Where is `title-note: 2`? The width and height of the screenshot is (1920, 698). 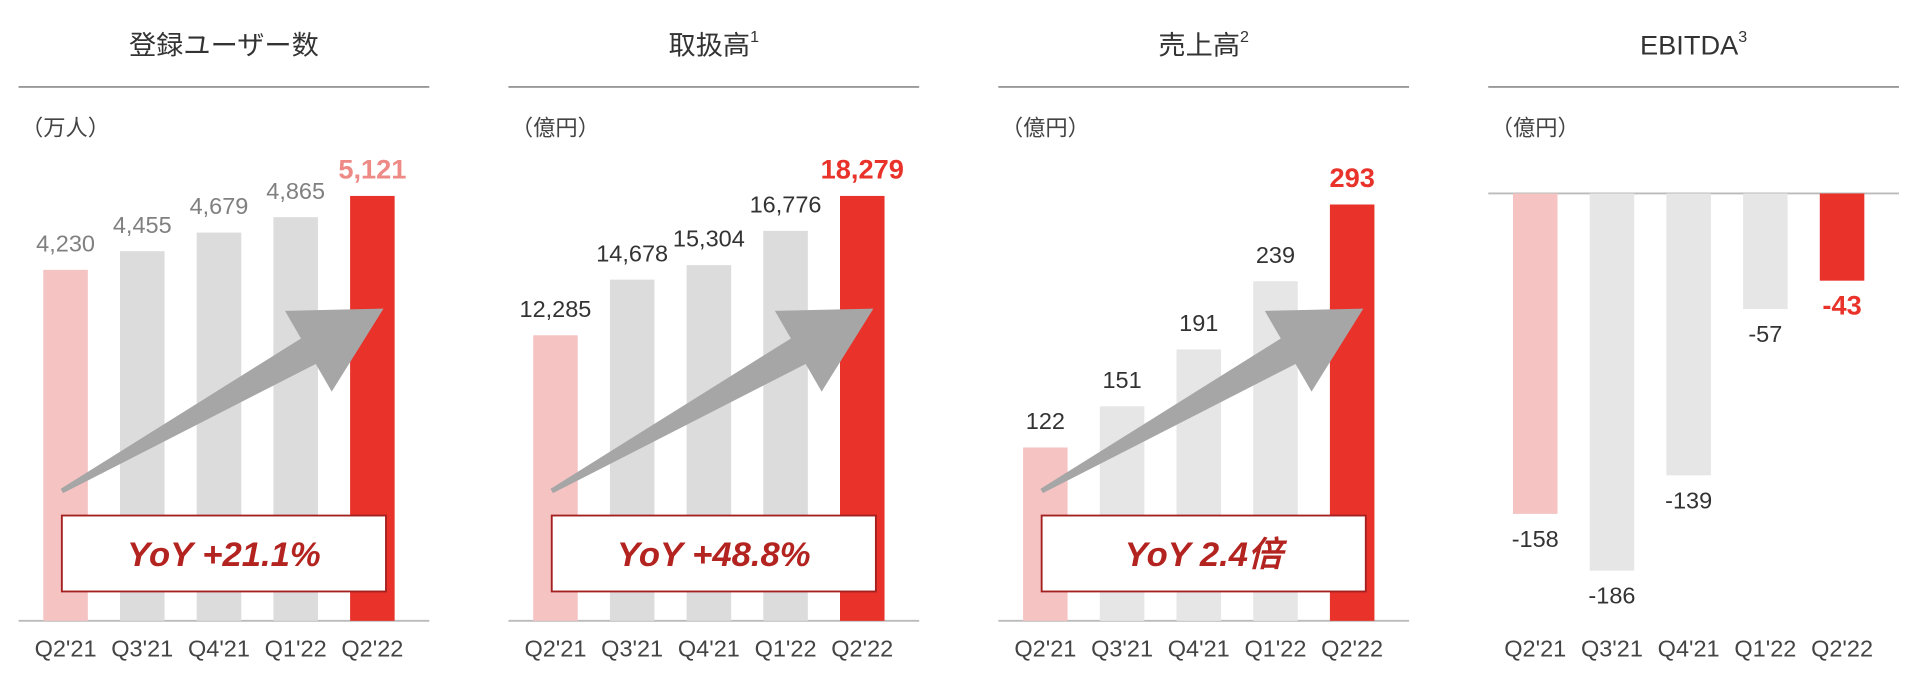
title-note: 2 is located at coordinates (1244, 37).